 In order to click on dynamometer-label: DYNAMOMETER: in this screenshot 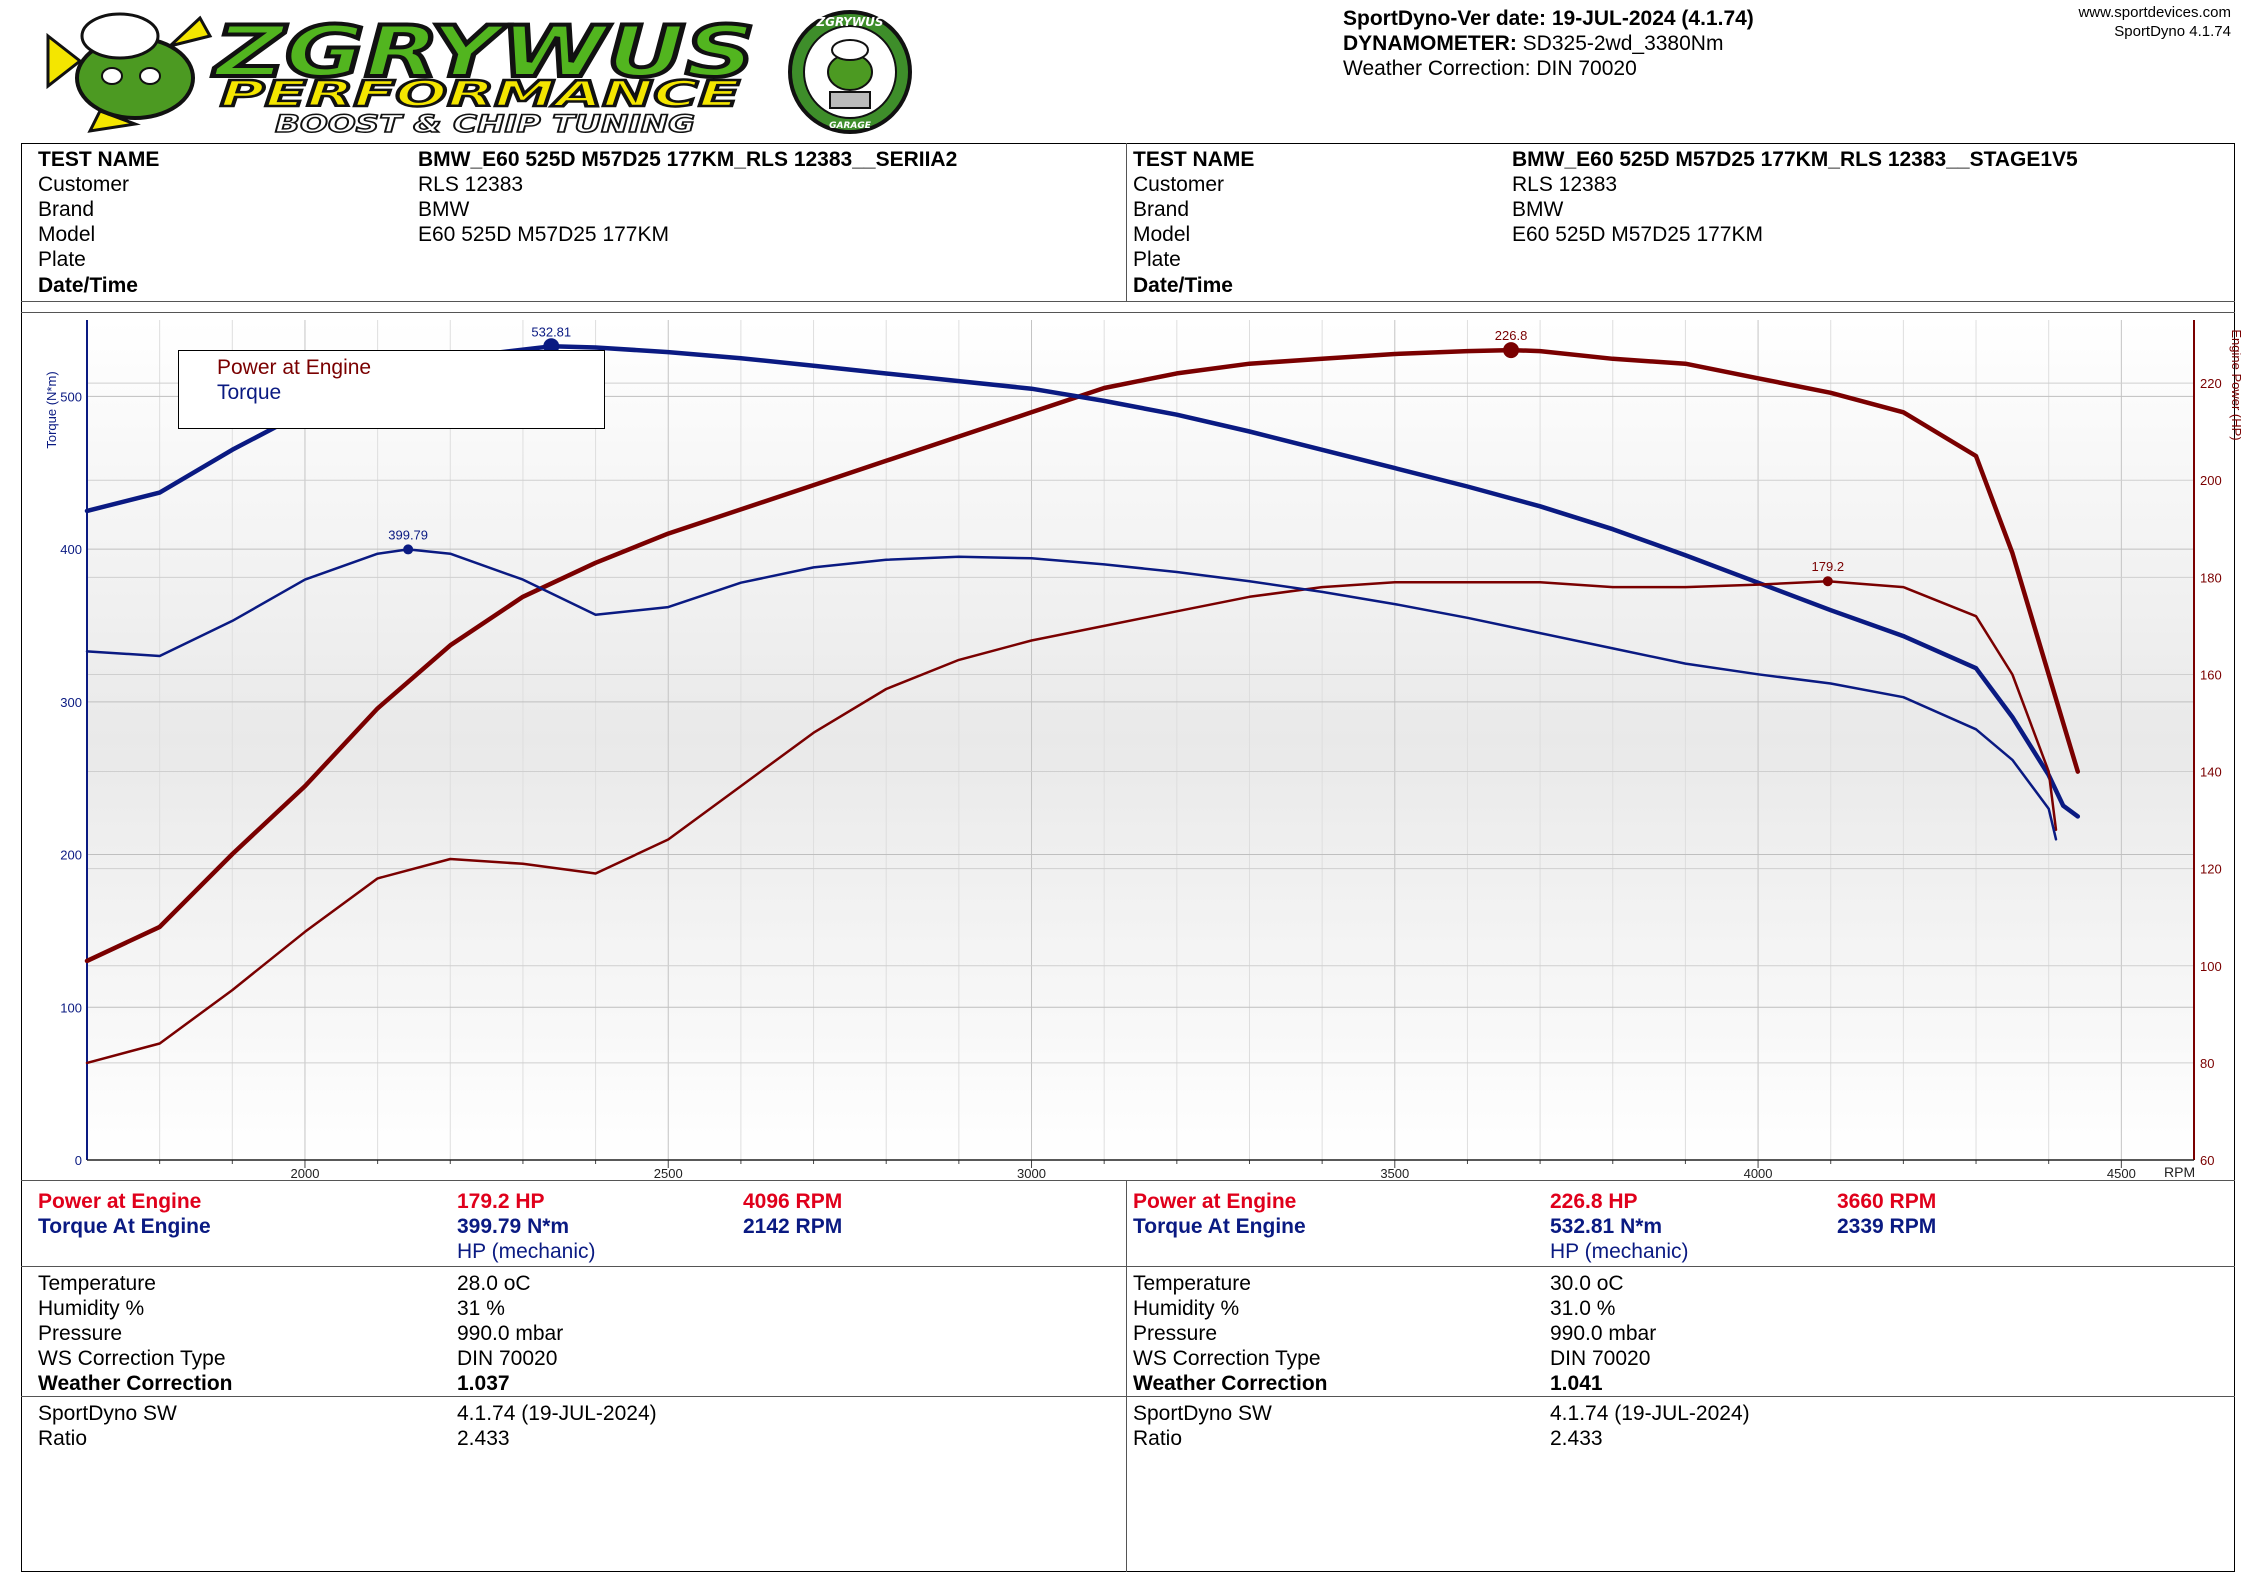, I will do `click(1430, 43)`.